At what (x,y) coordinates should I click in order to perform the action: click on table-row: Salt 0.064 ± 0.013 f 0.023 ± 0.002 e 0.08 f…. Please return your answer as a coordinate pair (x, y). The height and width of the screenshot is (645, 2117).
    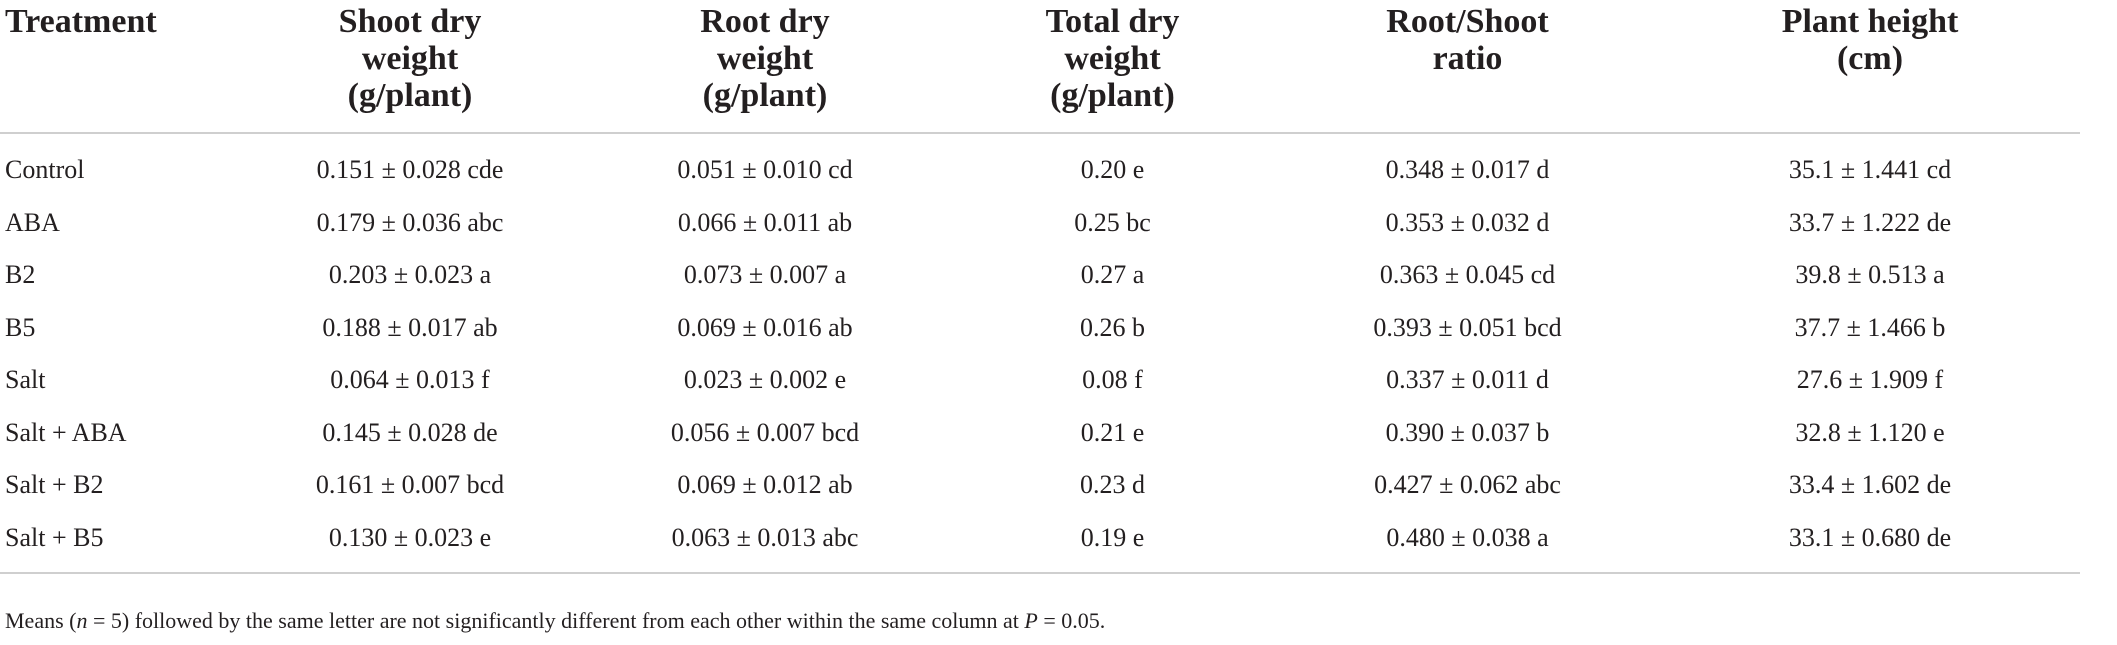
    Looking at the image, I should click on (1040, 380).